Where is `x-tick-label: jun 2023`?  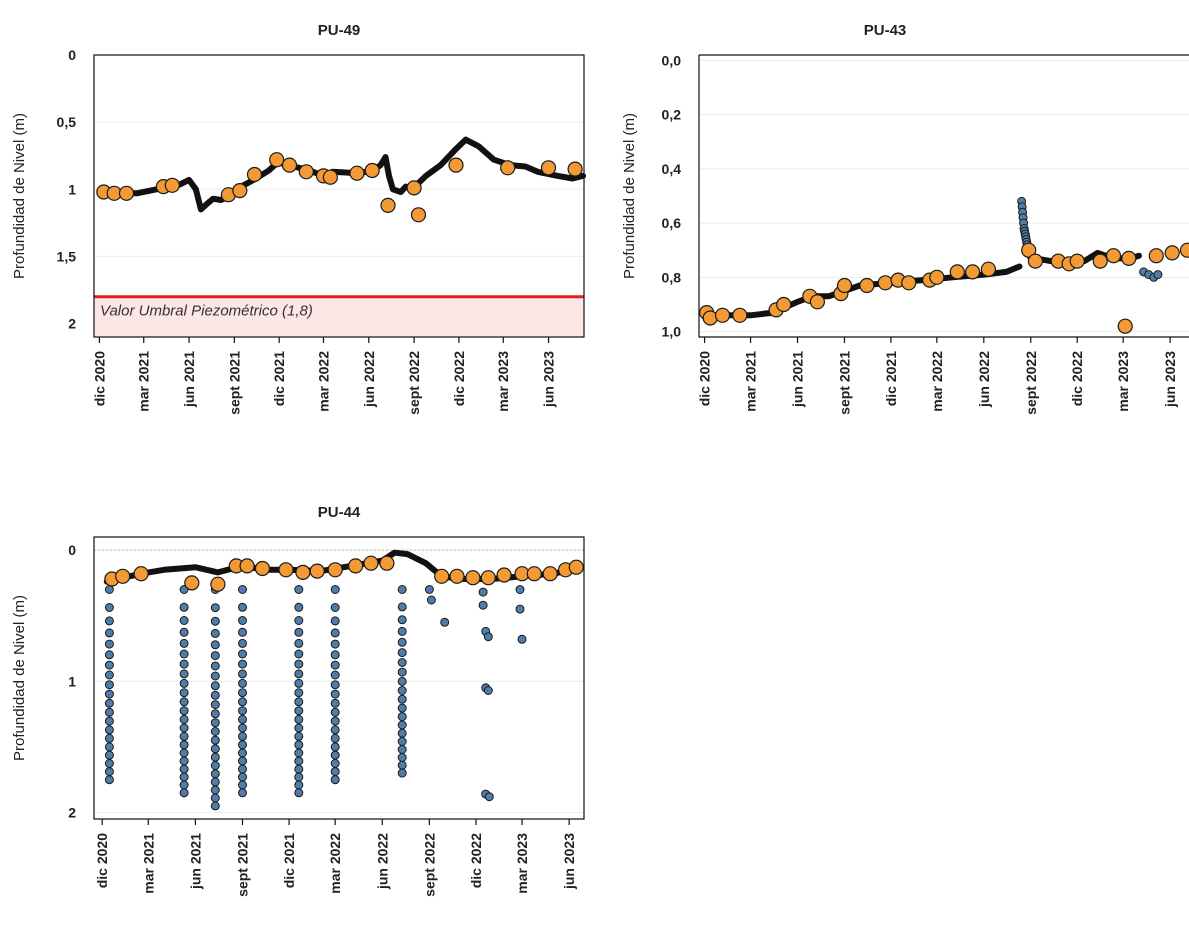 x-tick-label: jun 2023 is located at coordinates (569, 861).